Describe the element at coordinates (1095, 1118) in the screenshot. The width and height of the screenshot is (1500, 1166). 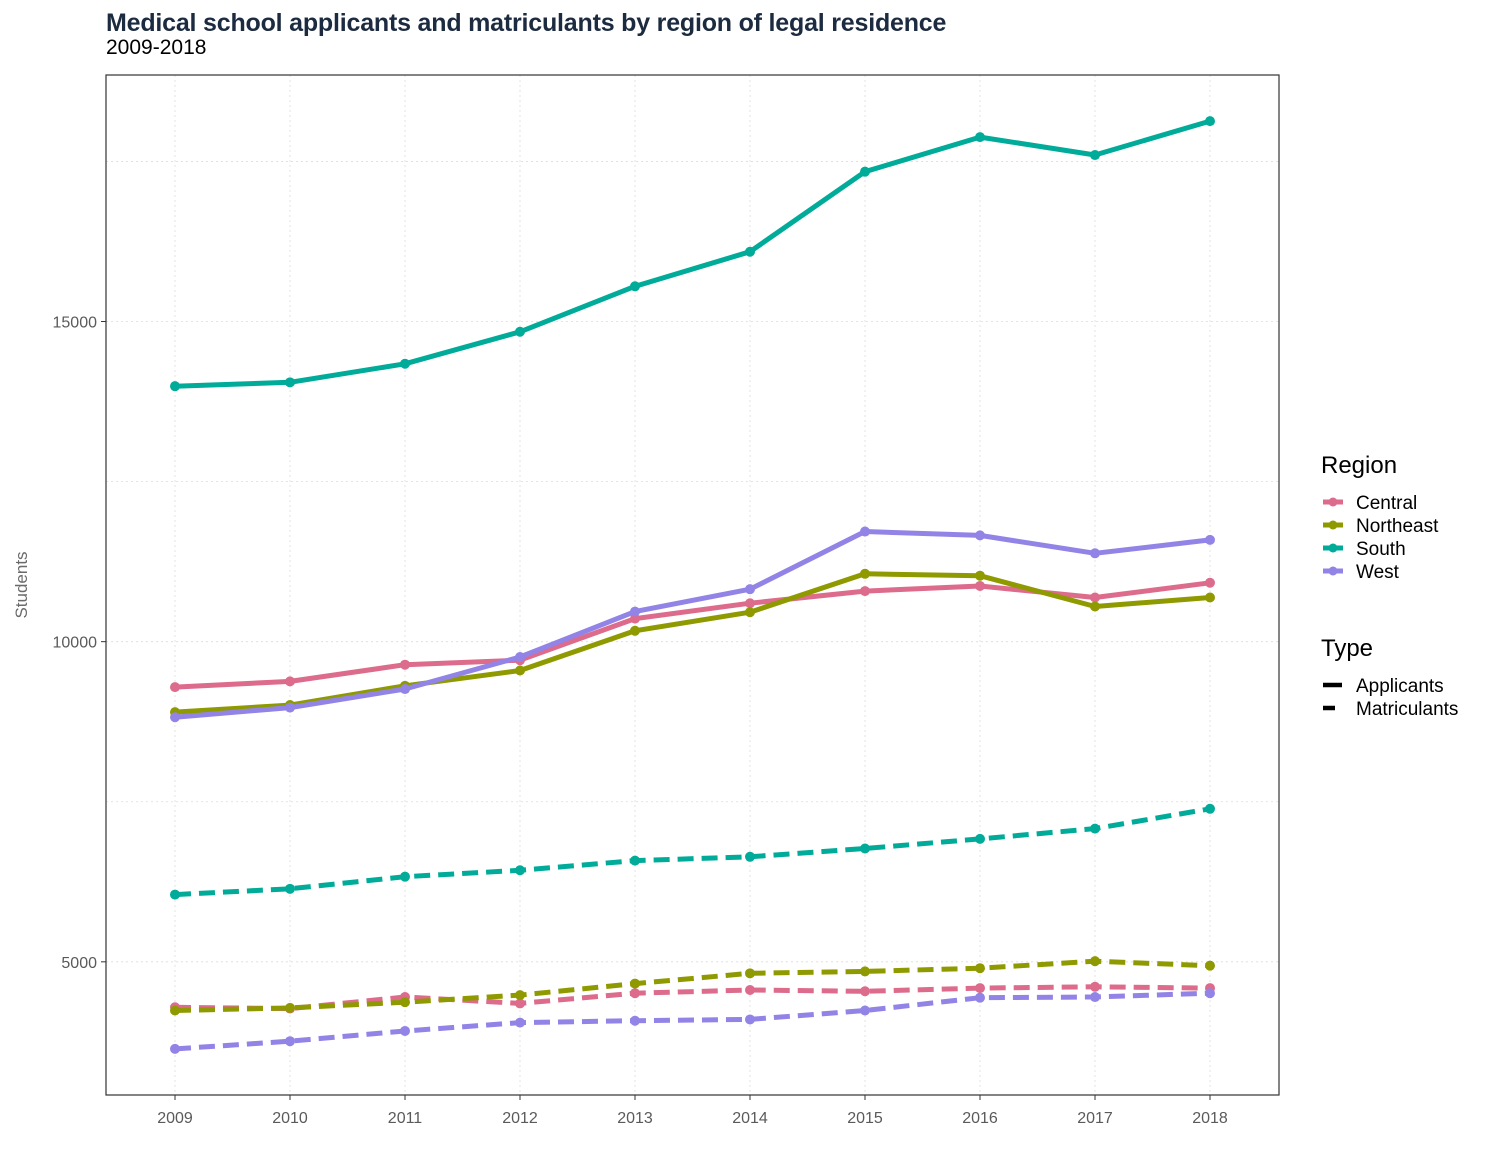
I see `x-tick-label: 2017` at that location.